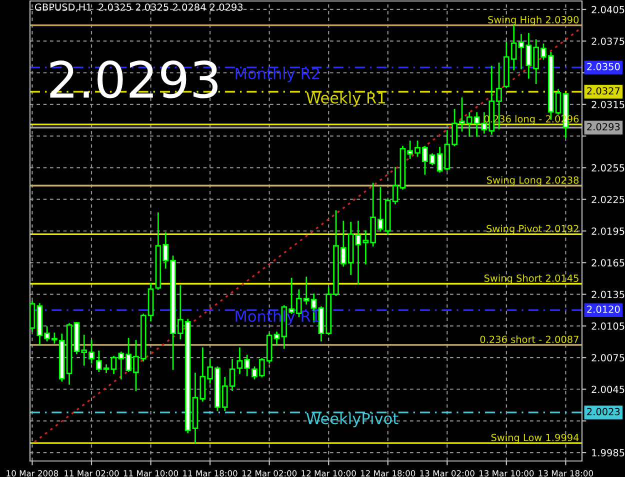 Image resolution: width=625 pixels, height=477 pixels. I want to click on y-tick-label: 2.0195, so click(608, 231).